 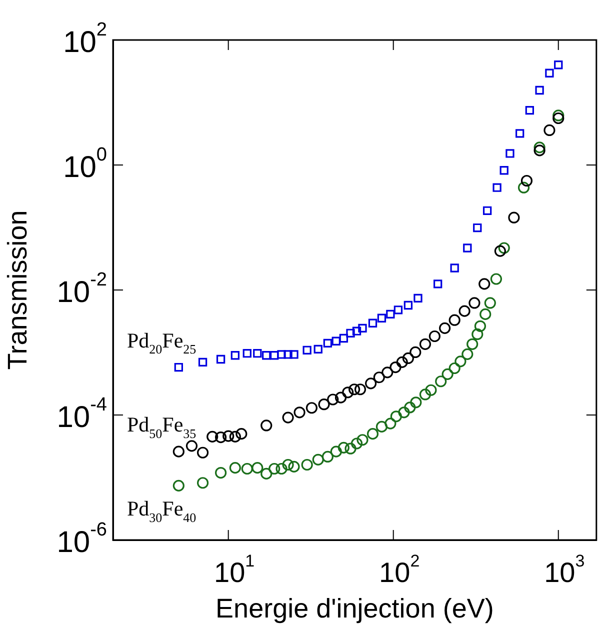 What do you see at coordinates (355, 608) in the screenshot?
I see `x-axis-title: Energie d'injection (eV)` at bounding box center [355, 608].